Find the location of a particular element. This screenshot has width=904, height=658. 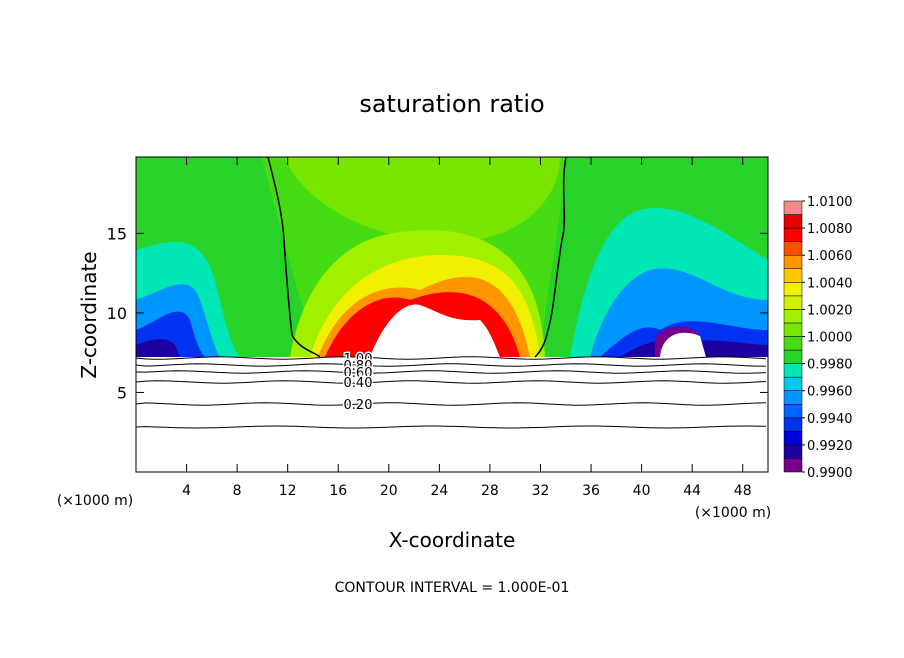

x-tick-label: 40 is located at coordinates (642, 491).